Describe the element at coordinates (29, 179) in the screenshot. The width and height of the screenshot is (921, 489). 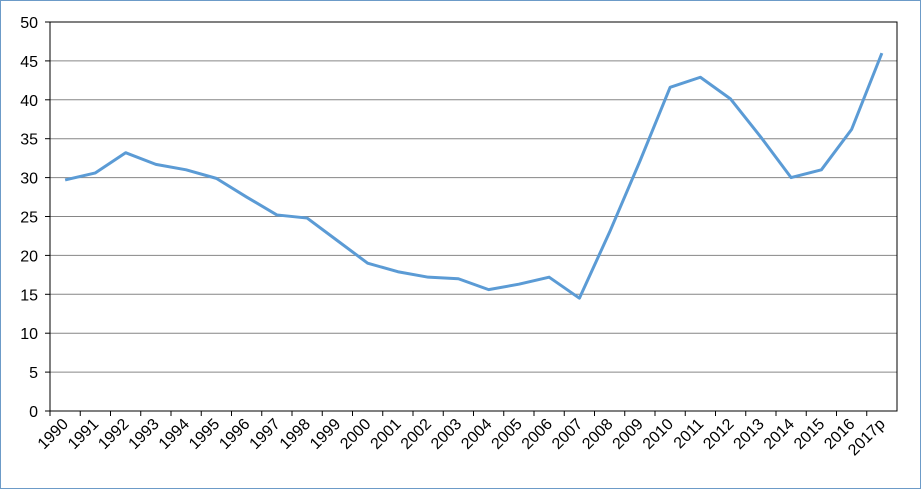
I see `y-tick-label: 30` at that location.